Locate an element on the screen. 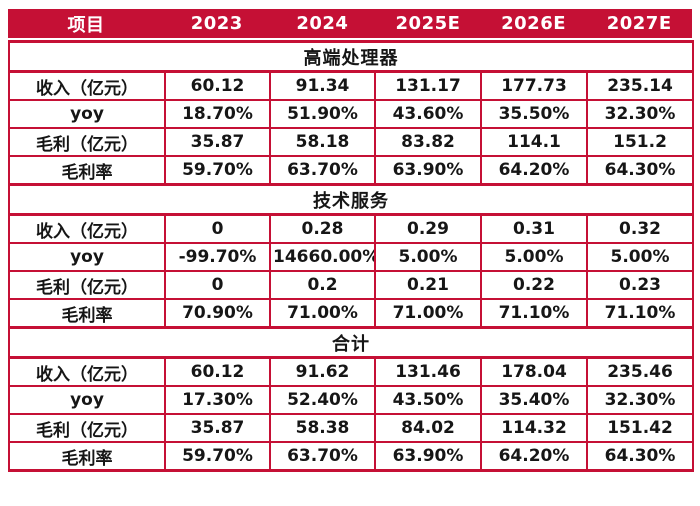 This screenshot has width=700, height=506. value-cell: 70.90% is located at coordinates (217, 313).